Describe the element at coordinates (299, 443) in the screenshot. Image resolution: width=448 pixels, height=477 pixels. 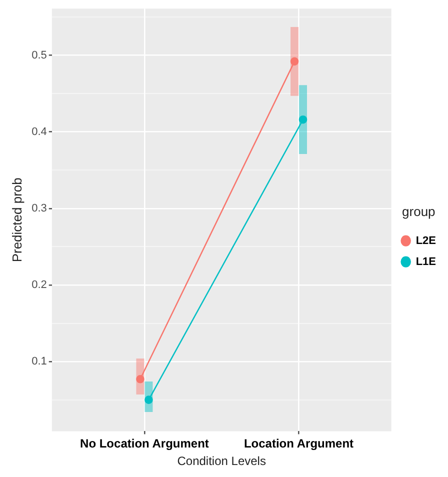
I see `x-tick-label: Location Argument` at that location.